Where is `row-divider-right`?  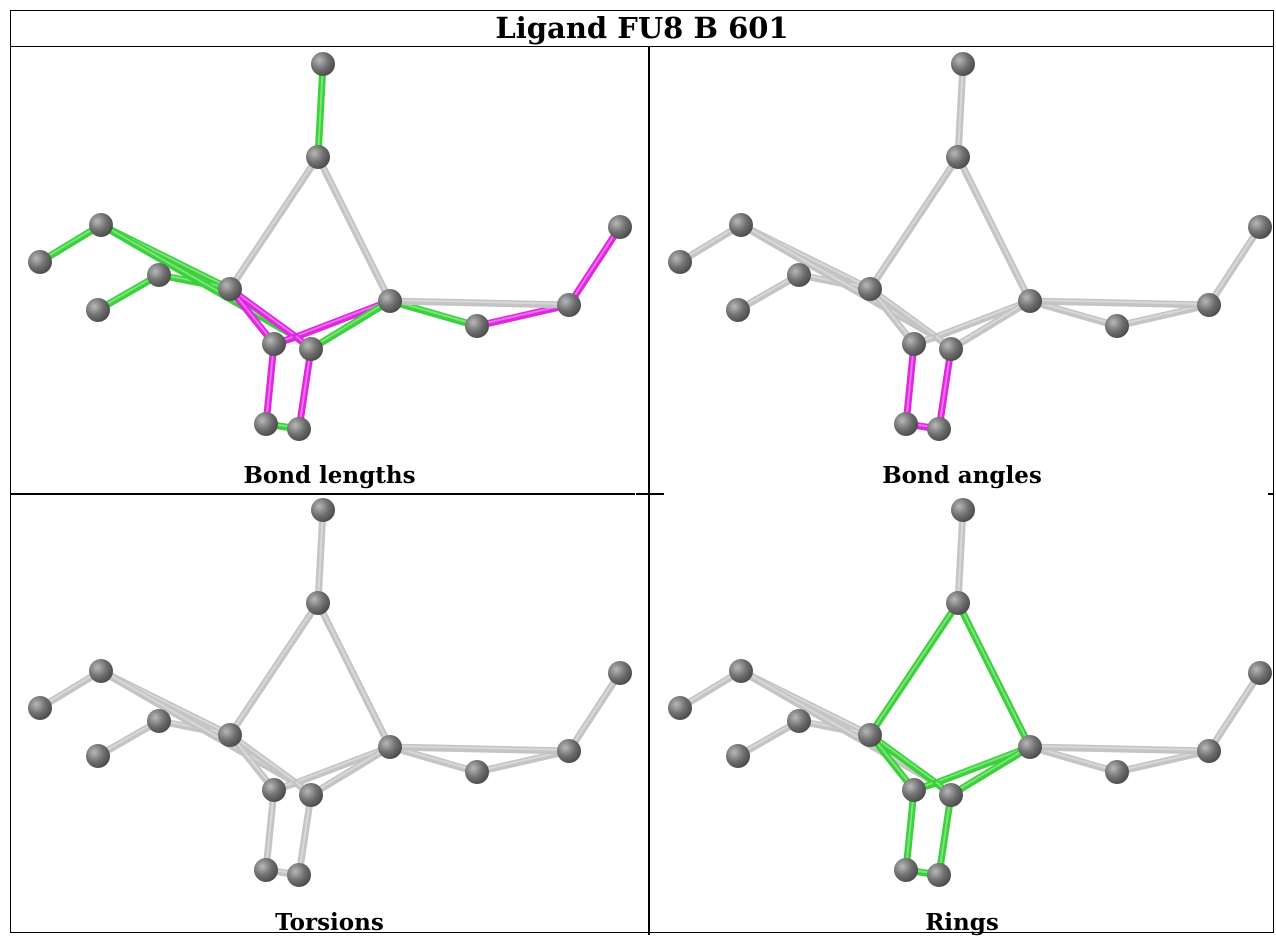 row-divider-right is located at coordinates (1271, 494).